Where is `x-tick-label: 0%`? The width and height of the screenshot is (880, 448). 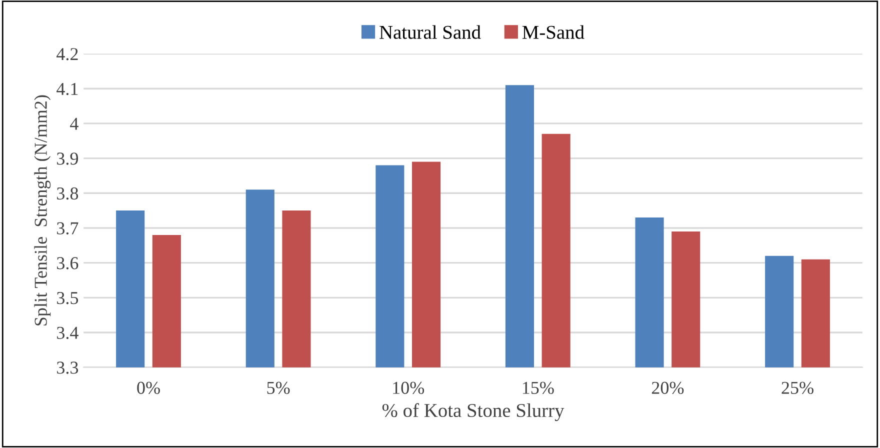 x-tick-label: 0% is located at coordinates (148, 388).